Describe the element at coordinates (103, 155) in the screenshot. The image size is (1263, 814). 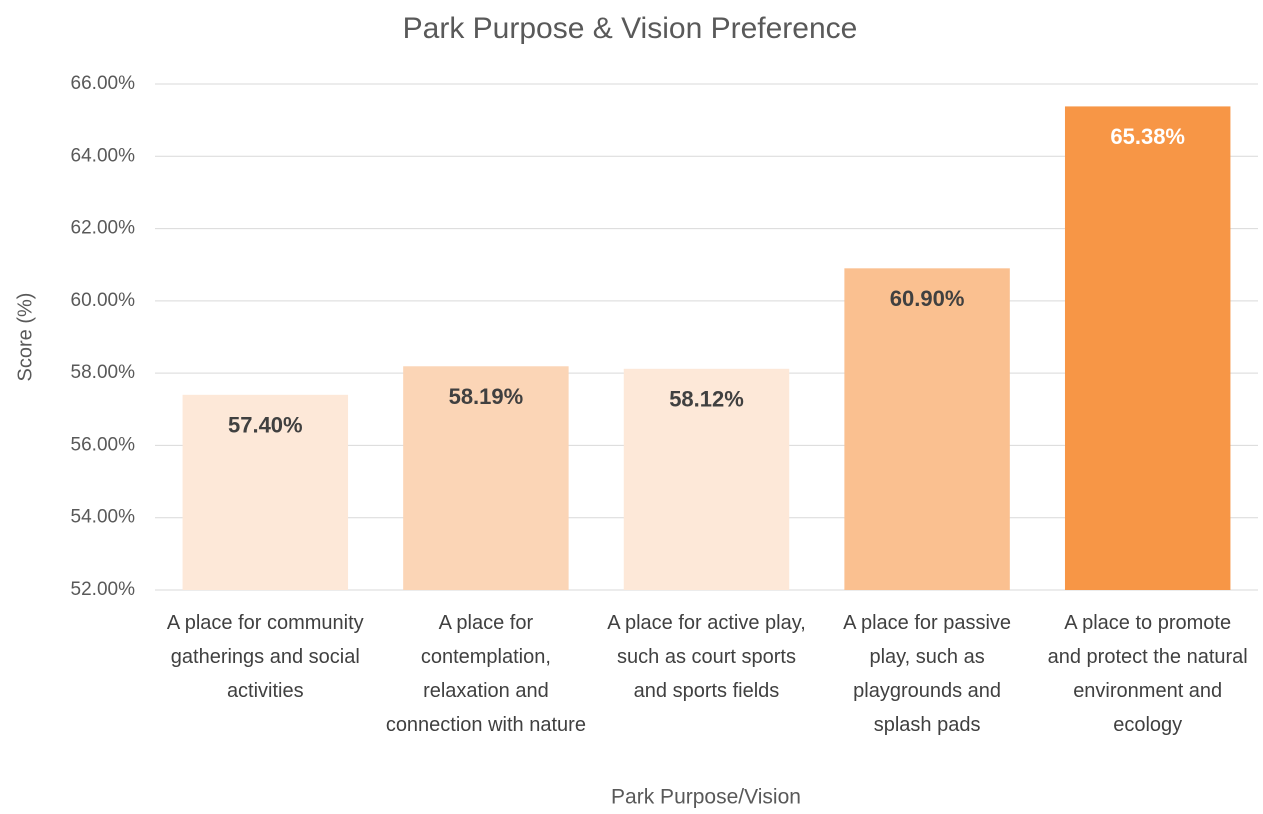
I see `y-tick-label: 64.00%` at that location.